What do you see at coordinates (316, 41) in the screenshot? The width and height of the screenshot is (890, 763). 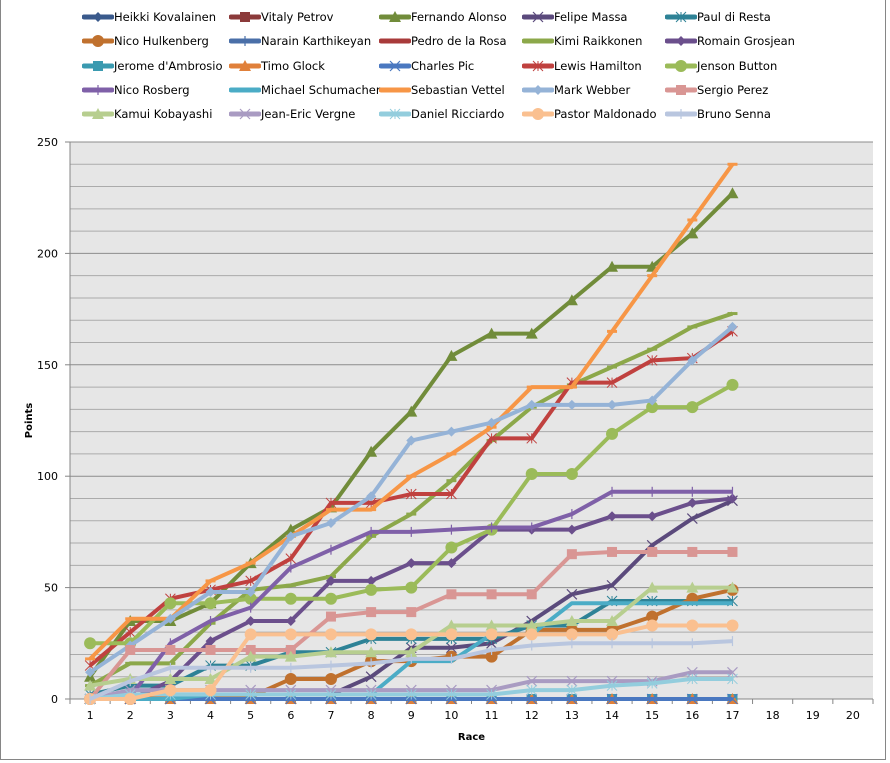 I see `legend-label: Narain Karthikeyan` at bounding box center [316, 41].